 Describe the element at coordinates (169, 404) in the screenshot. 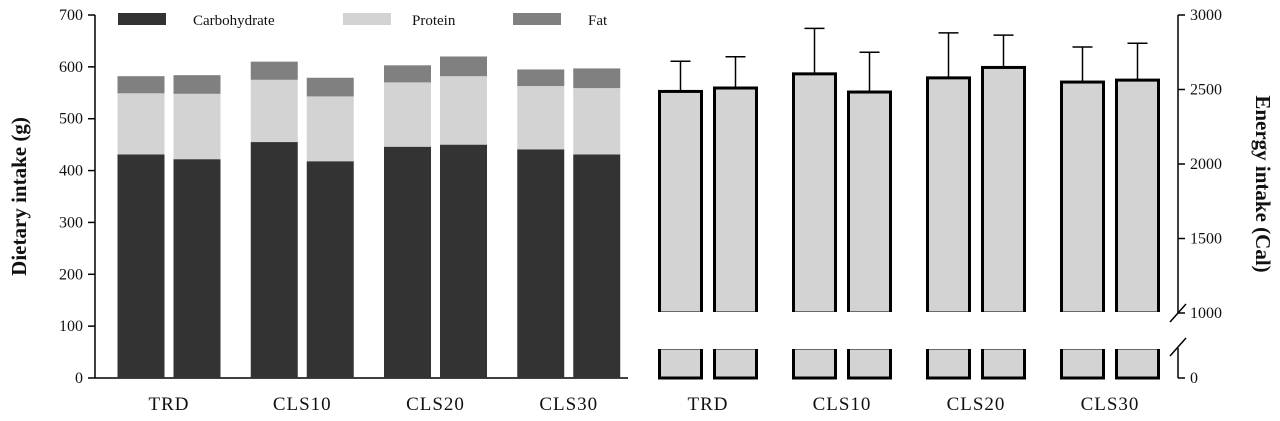

I see `left-category-label: TRD` at that location.